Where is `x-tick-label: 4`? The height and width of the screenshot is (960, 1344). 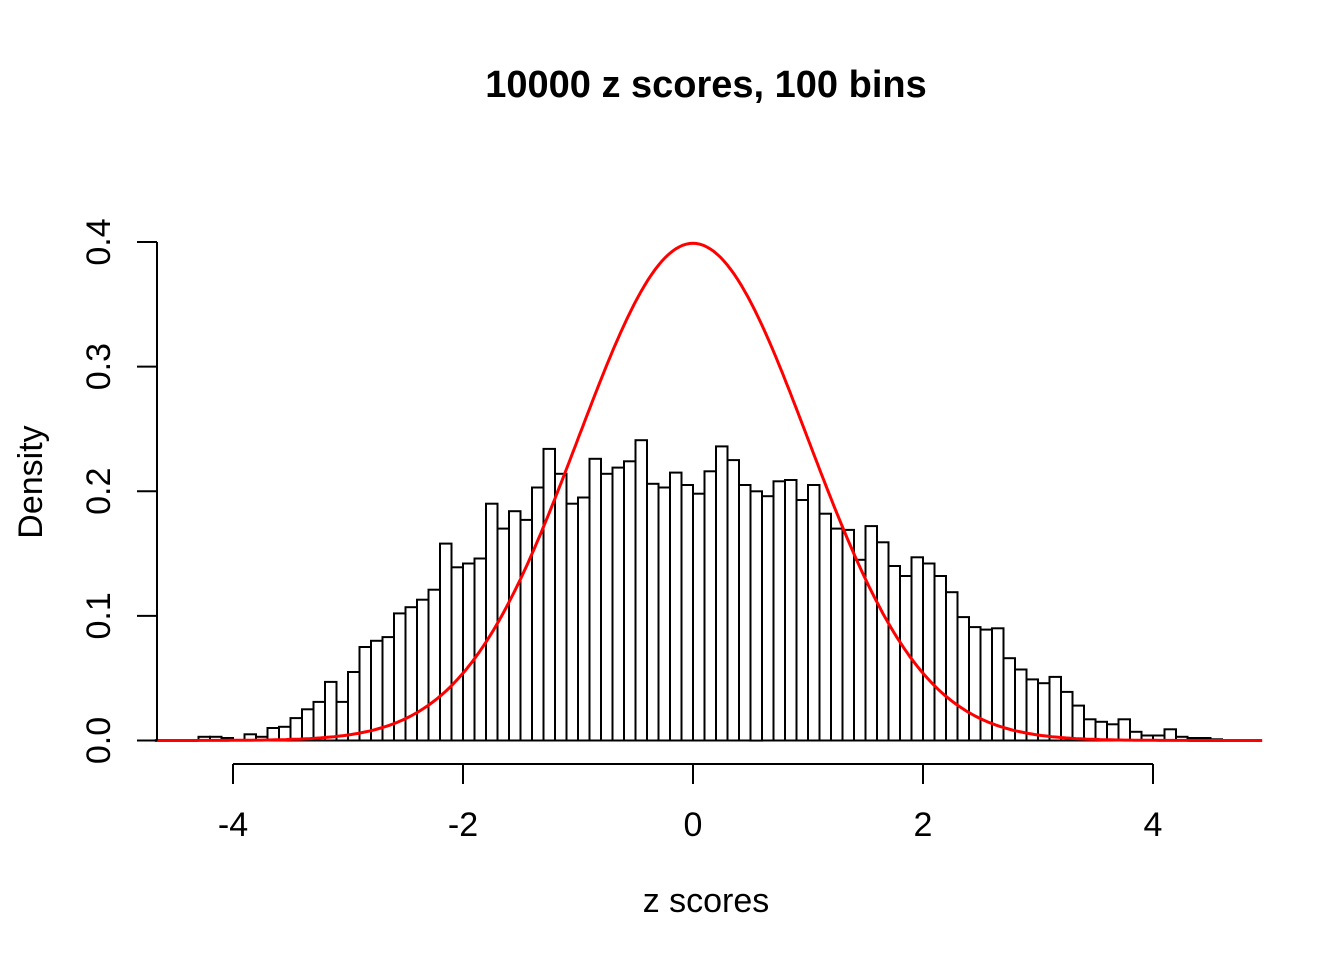
x-tick-label: 4 is located at coordinates (1153, 825).